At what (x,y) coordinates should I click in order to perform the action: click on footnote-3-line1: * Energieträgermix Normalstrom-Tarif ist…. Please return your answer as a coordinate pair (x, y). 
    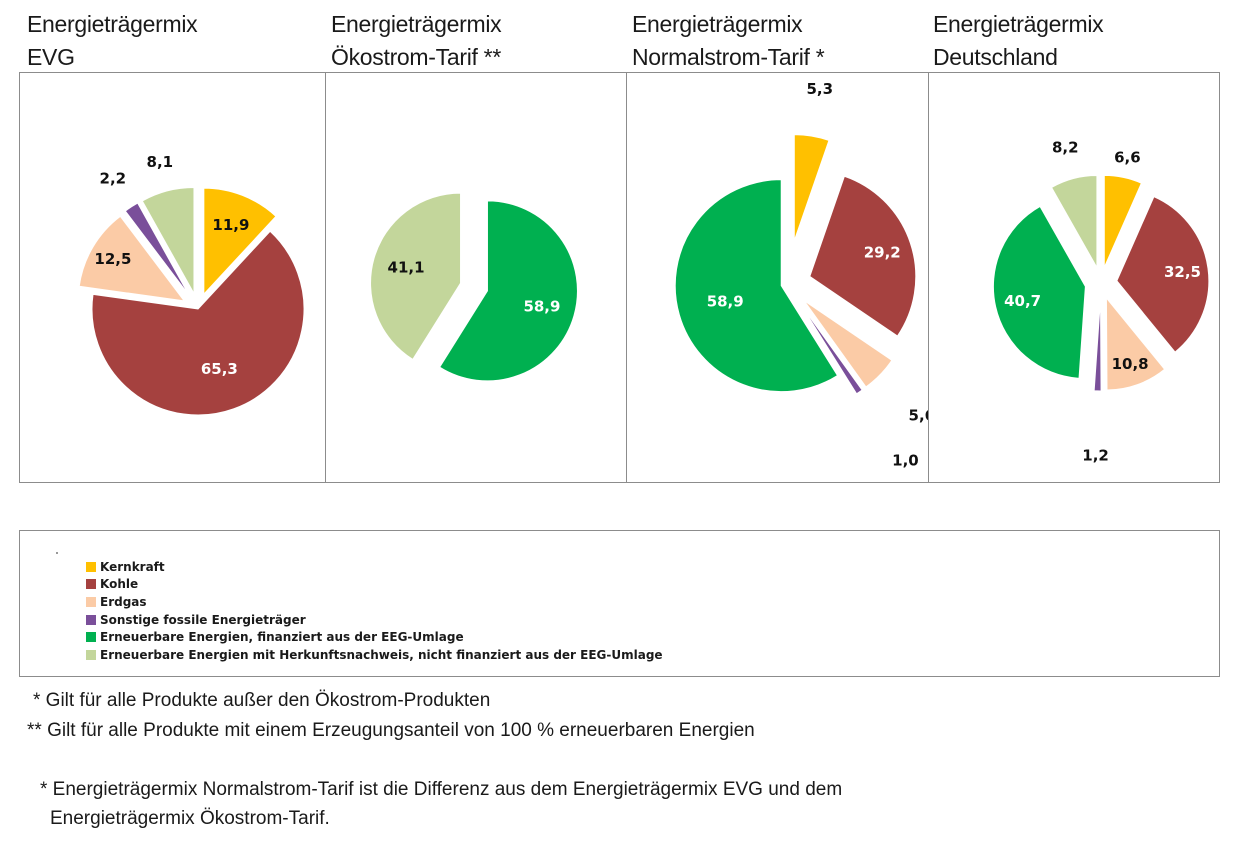
    Looking at the image, I should click on (441, 789).